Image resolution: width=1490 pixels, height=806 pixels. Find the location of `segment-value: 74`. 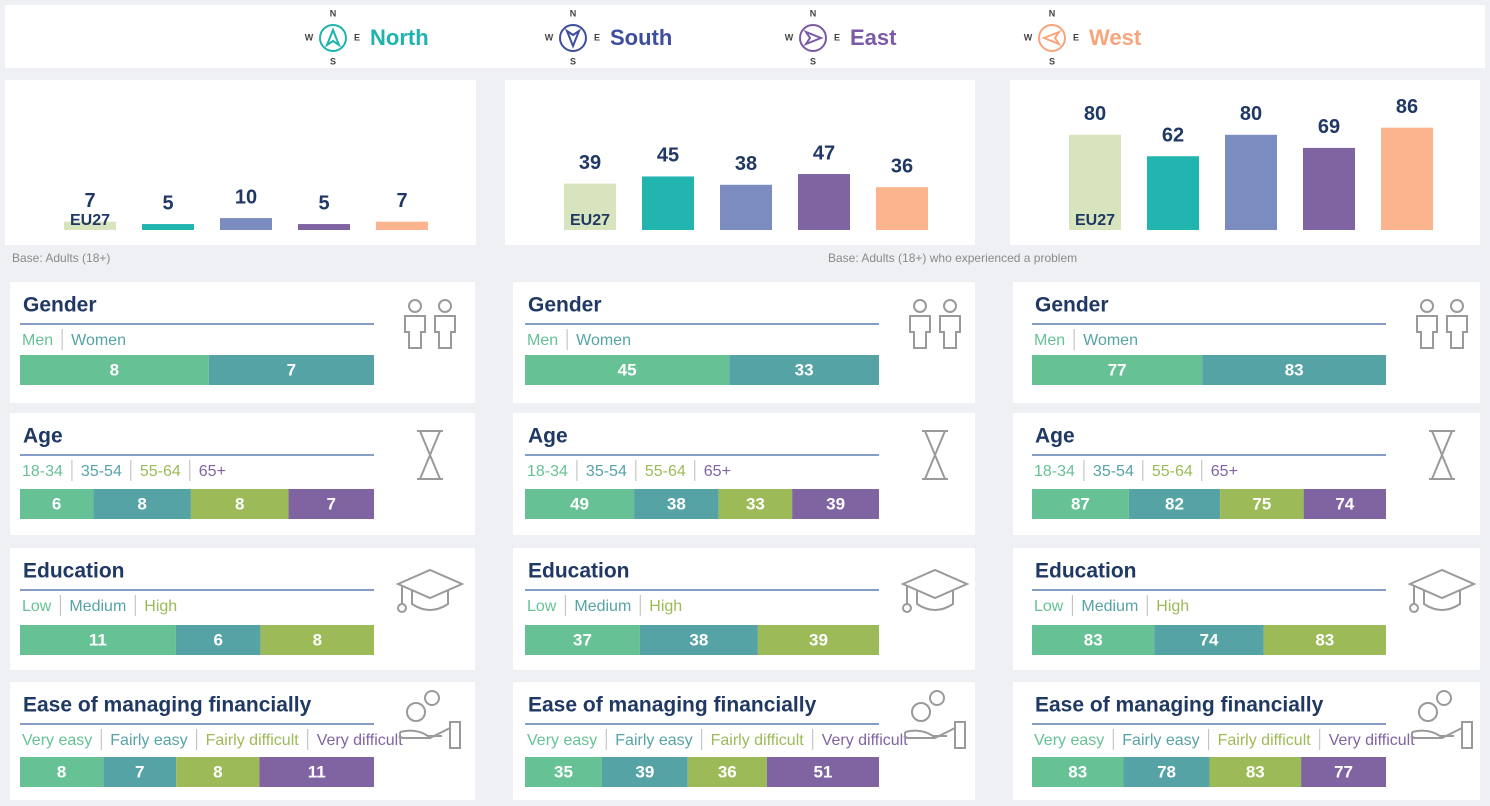

segment-value: 74 is located at coordinates (1209, 639).